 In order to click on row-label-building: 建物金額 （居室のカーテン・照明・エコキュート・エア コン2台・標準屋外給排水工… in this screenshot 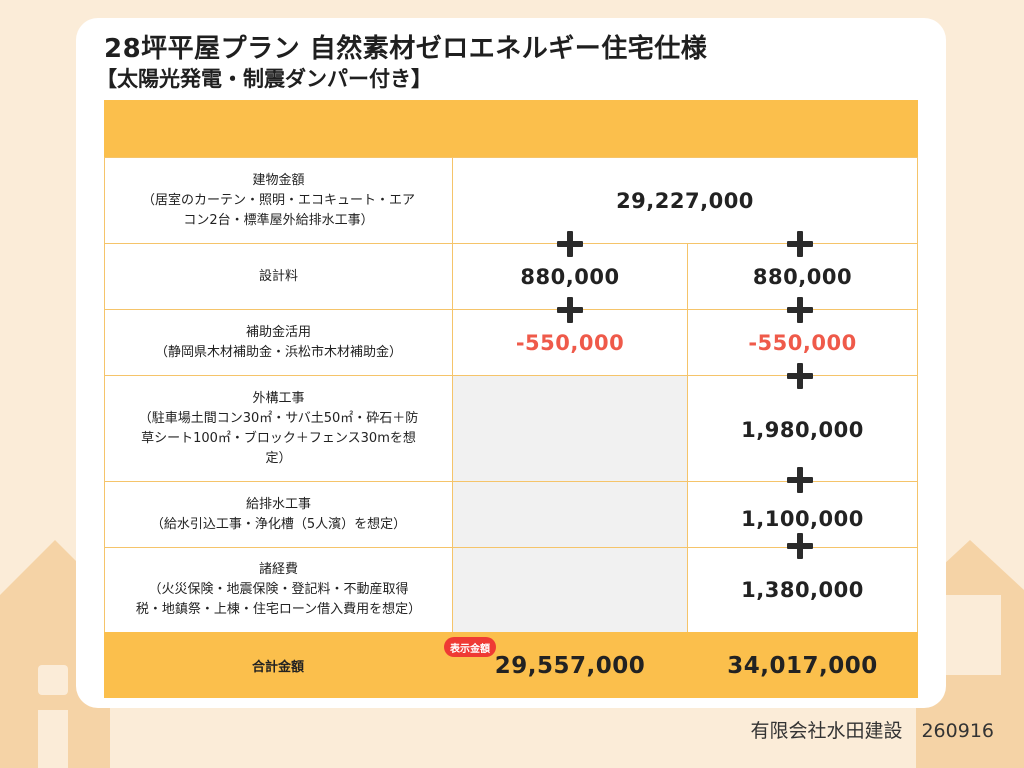, I will do `click(278, 200)`.